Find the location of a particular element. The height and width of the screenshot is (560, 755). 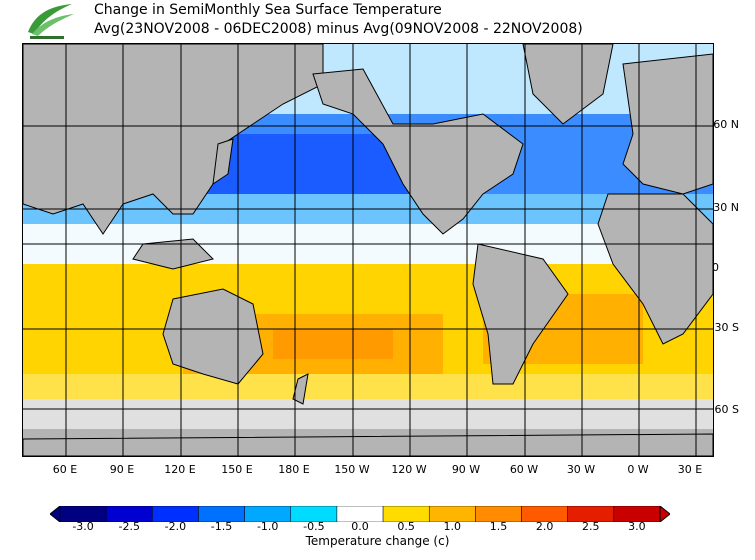

lon-label: 0 W is located at coordinates (638, 469).